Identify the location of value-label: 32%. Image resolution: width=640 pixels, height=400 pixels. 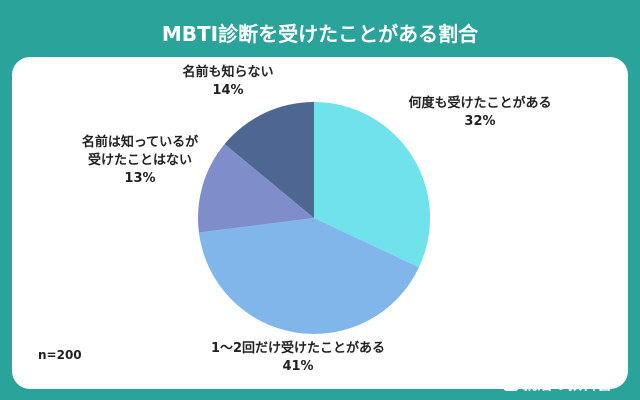
(480, 121).